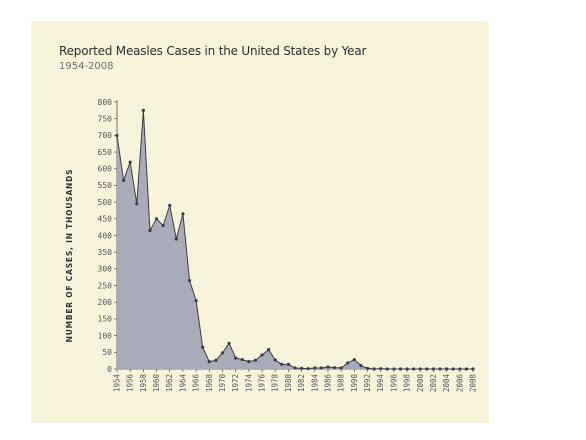 The image size is (586, 440). What do you see at coordinates (222, 383) in the screenshot?
I see `x-tick-label: 1970` at bounding box center [222, 383].